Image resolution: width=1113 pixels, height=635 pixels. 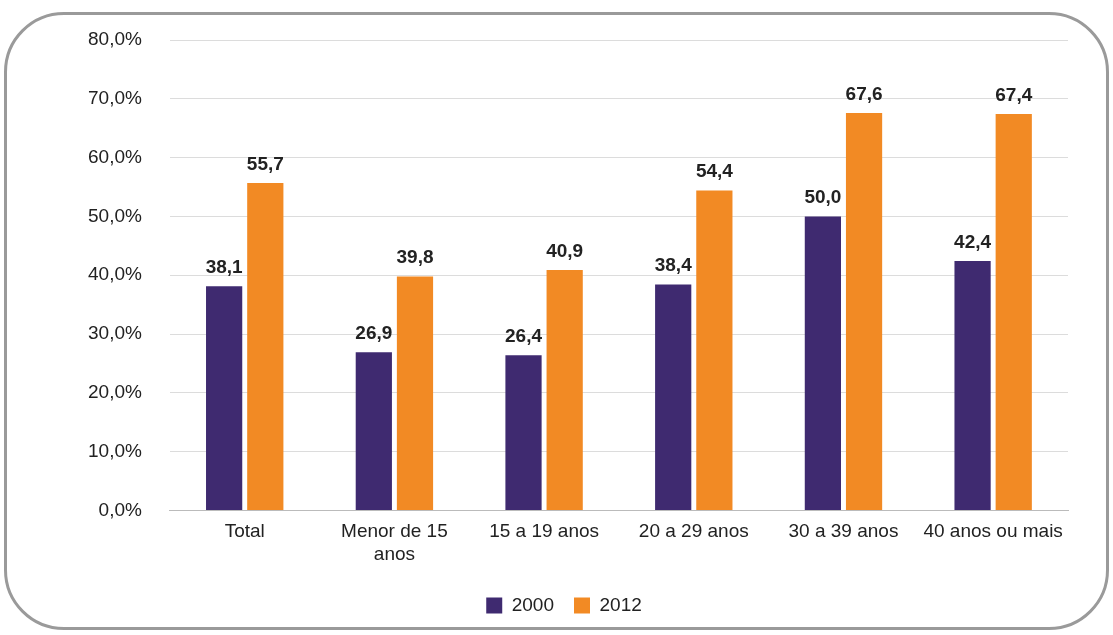 What do you see at coordinates (120, 509) in the screenshot?
I see `y-tick-label: 0,0%` at bounding box center [120, 509].